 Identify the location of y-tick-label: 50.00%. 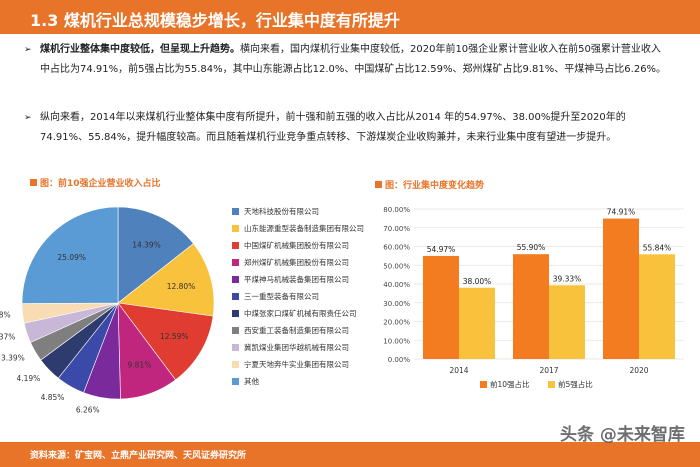
(396, 266).